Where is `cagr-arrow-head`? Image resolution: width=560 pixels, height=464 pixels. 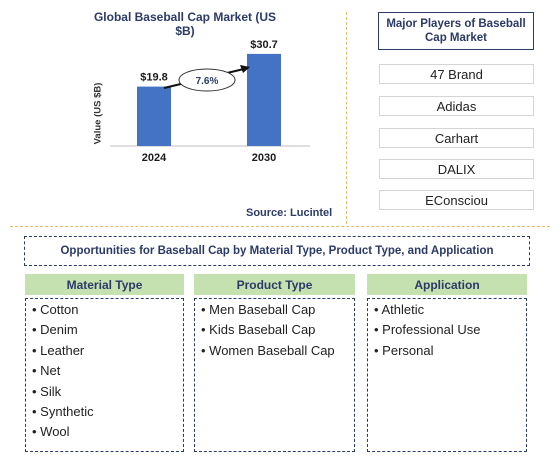 cagr-arrow-head is located at coordinates (245, 69).